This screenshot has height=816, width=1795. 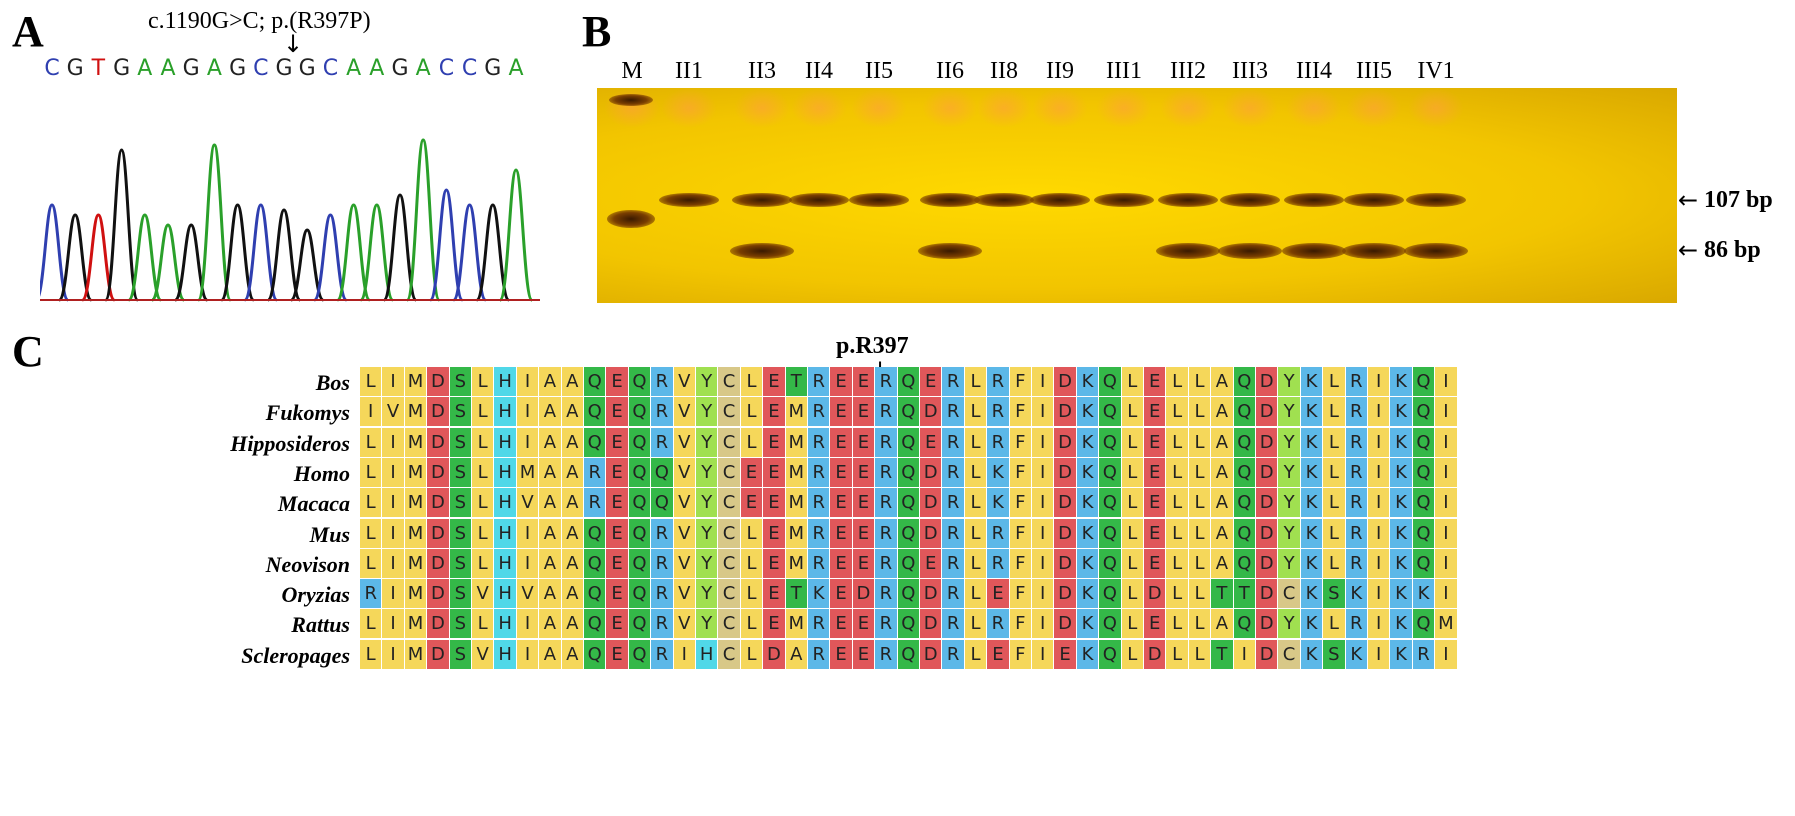 I want to click on lane-label: III4, so click(x=1314, y=71).